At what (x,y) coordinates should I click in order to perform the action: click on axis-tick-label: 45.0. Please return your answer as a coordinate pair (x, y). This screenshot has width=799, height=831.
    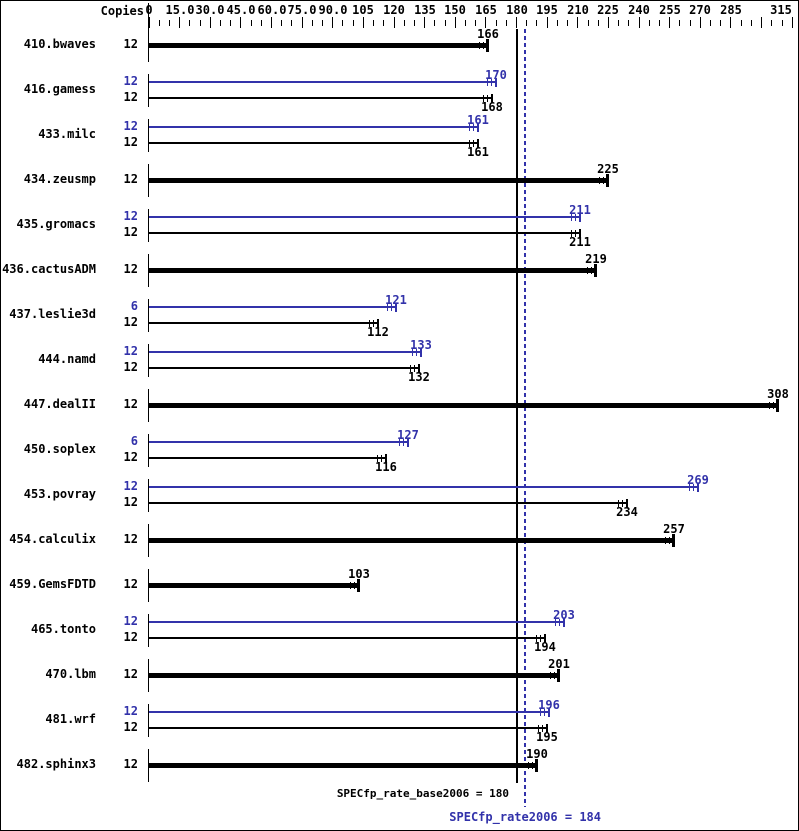
    Looking at the image, I should click on (241, 10).